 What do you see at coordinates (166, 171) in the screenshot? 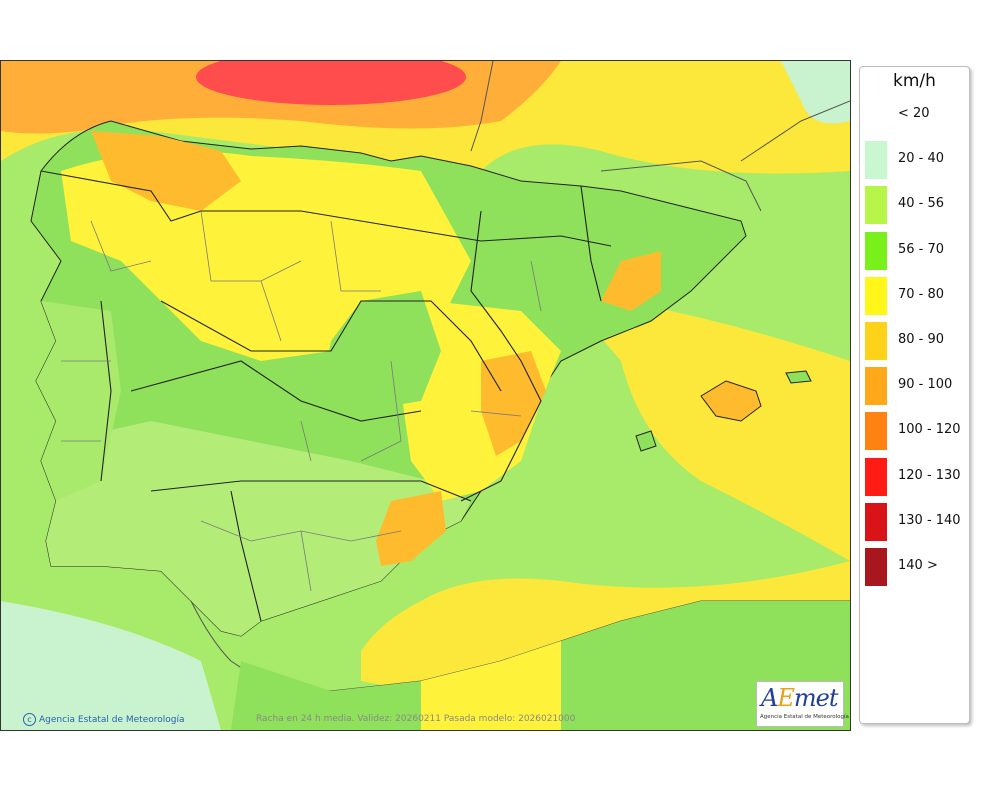
I see `land-orange-cantabrian` at bounding box center [166, 171].